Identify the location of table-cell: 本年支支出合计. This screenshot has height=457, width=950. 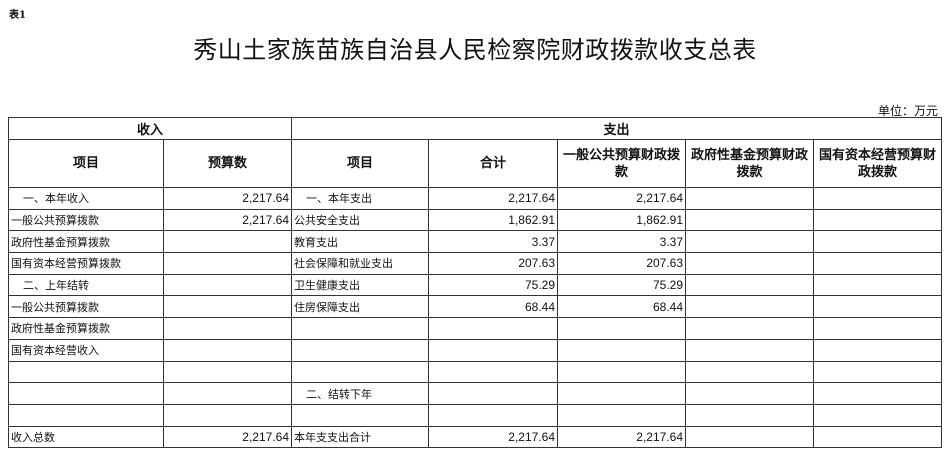
(360, 437).